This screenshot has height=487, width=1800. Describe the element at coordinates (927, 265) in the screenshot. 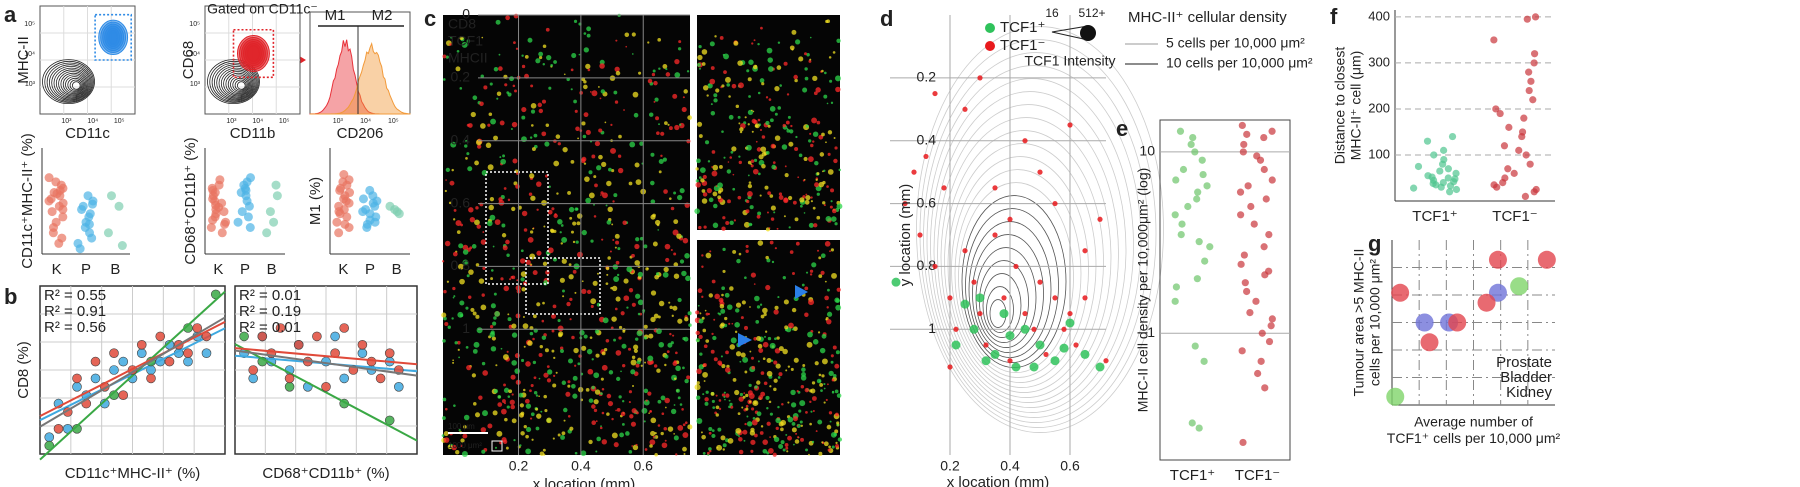

I see `y-tick-label: 0.8` at that location.